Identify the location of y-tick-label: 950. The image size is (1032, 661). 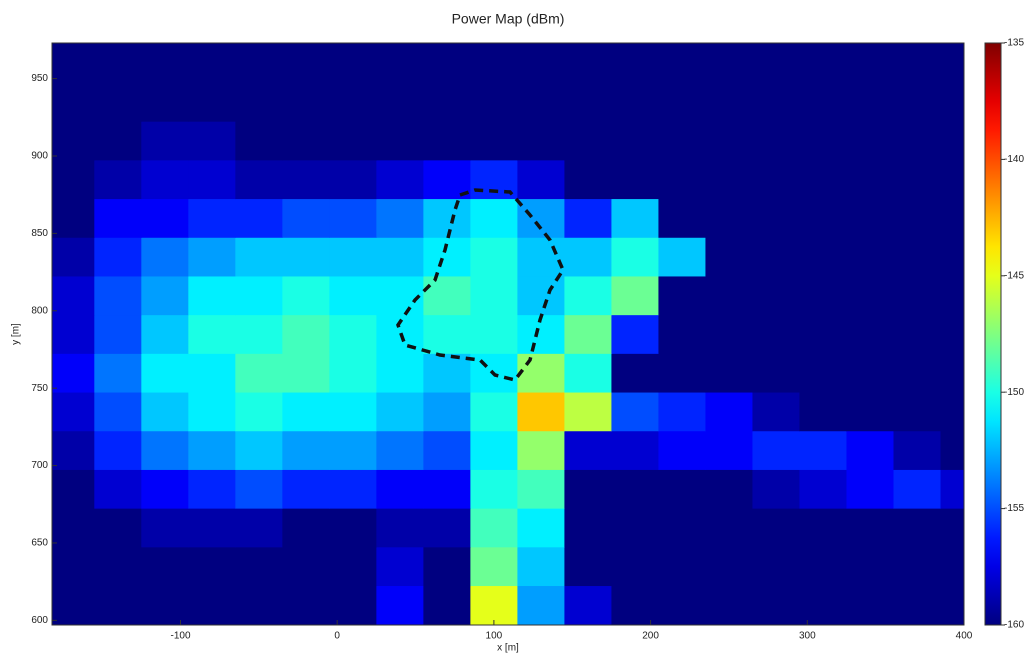
(39, 78).